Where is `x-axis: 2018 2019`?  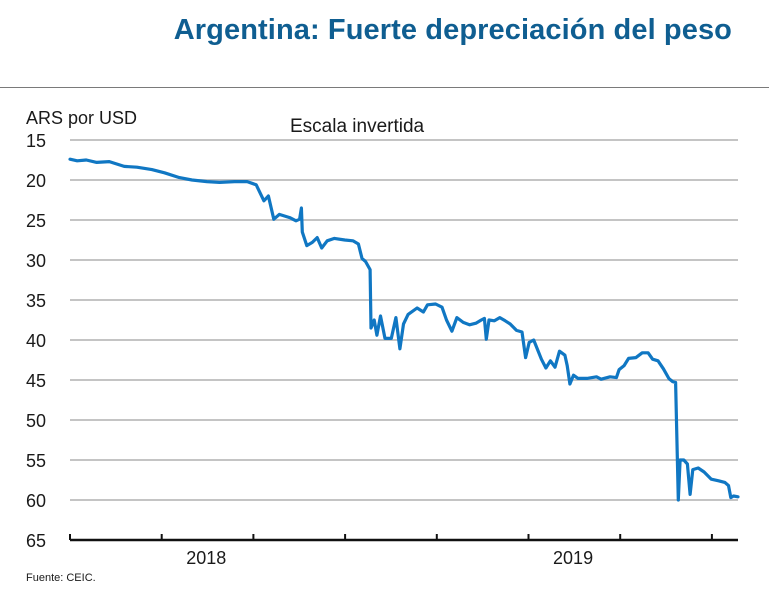
x-axis: 2018 2019 is located at coordinates (403, 551).